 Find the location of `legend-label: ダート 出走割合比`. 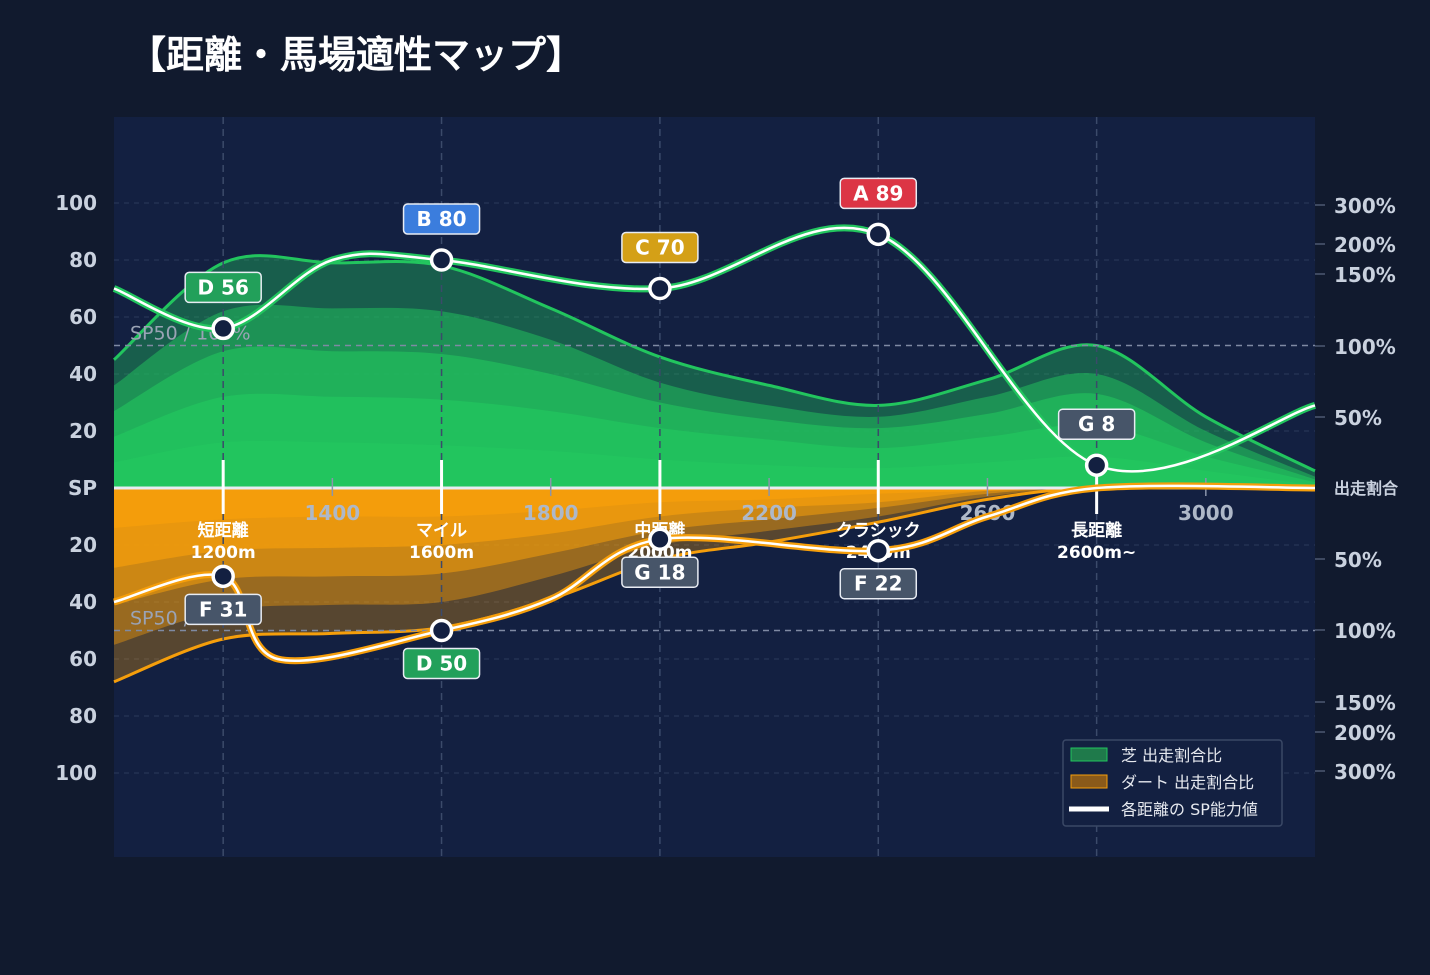

legend-label: ダート 出走割合比 is located at coordinates (1187, 782).